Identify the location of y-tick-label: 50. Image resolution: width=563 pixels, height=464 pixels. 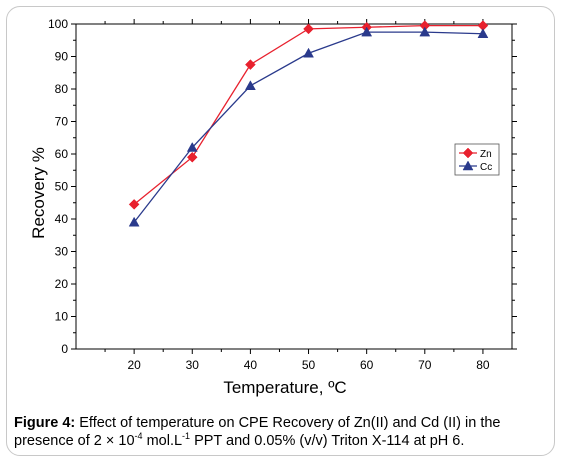
(62, 187).